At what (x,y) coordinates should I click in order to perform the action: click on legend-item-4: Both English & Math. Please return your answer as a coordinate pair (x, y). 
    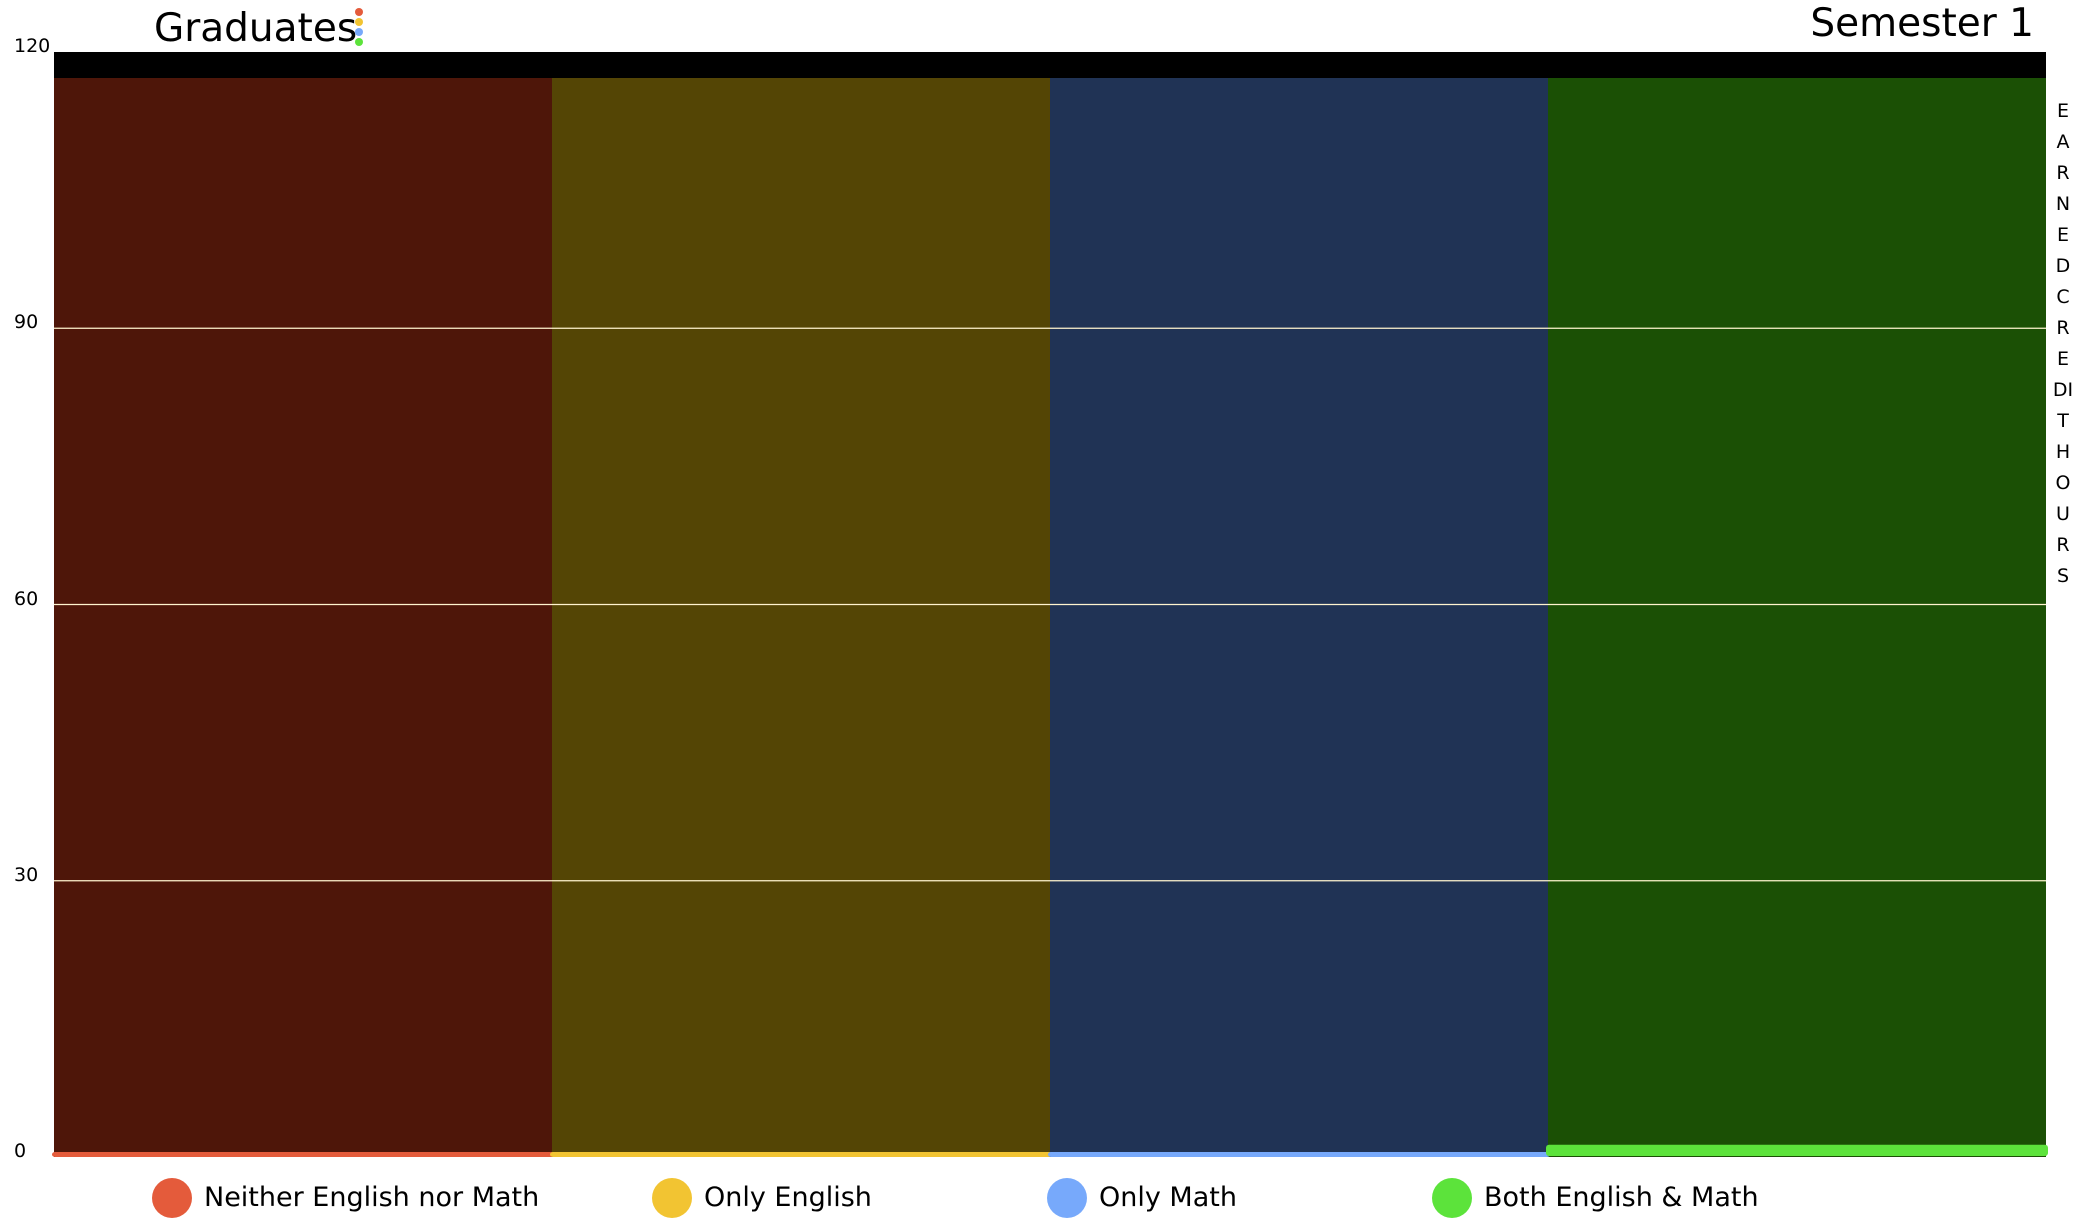
    Looking at the image, I should click on (1595, 1198).